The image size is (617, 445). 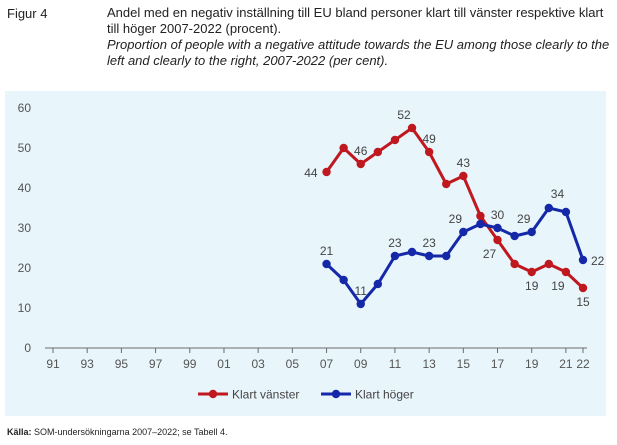 I want to click on data-point-left-2008, so click(x=343, y=148).